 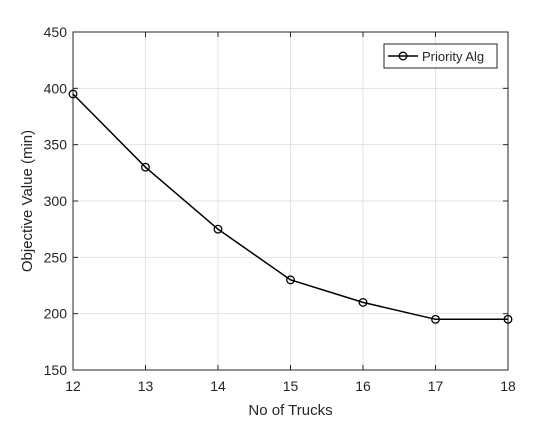 I want to click on y-tick-label: 150, so click(x=56, y=370).